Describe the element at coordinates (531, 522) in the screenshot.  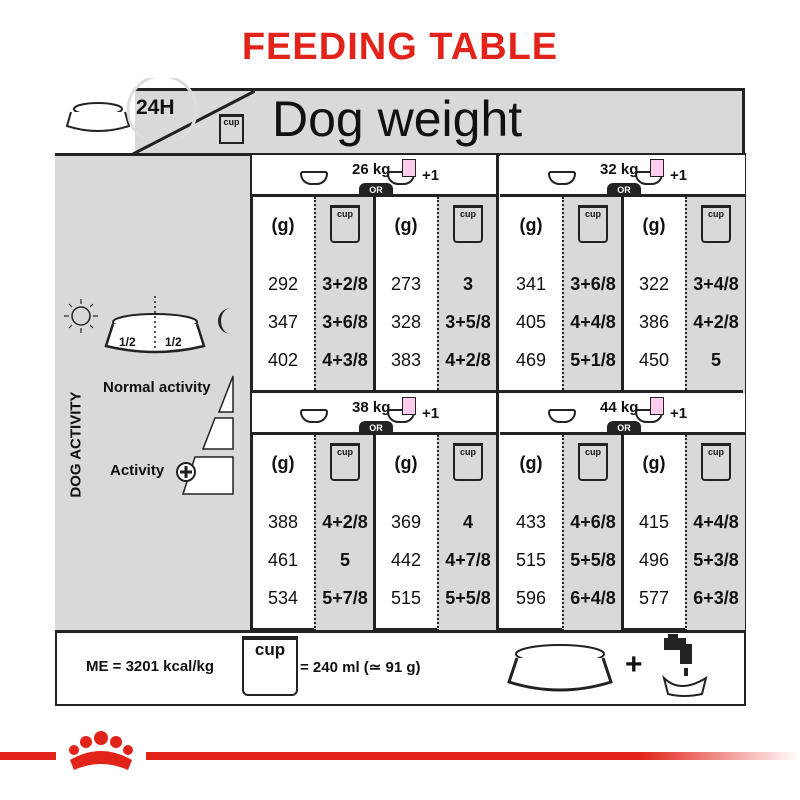
I see `grams-value: 433` at that location.